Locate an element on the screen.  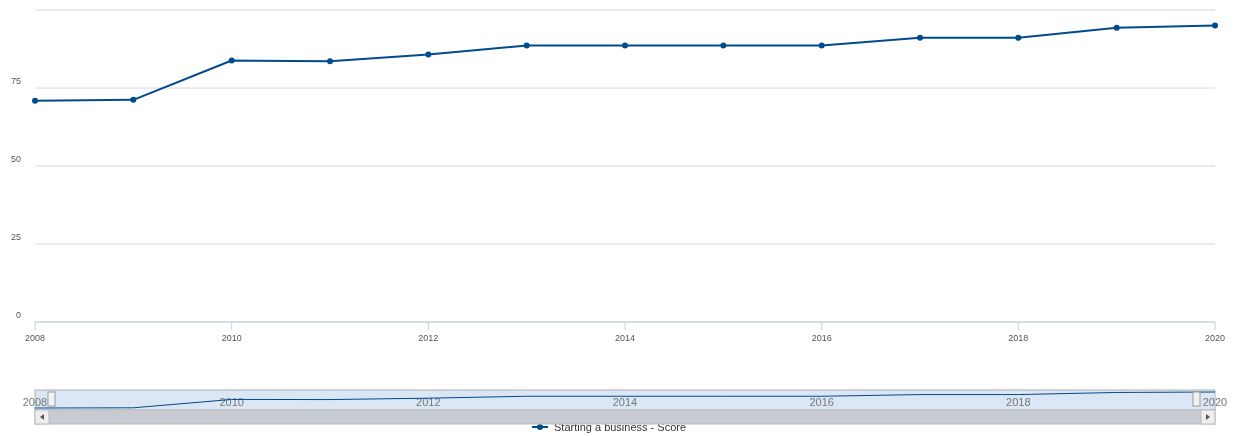
y-tick-label: 25 is located at coordinates (15, 237).